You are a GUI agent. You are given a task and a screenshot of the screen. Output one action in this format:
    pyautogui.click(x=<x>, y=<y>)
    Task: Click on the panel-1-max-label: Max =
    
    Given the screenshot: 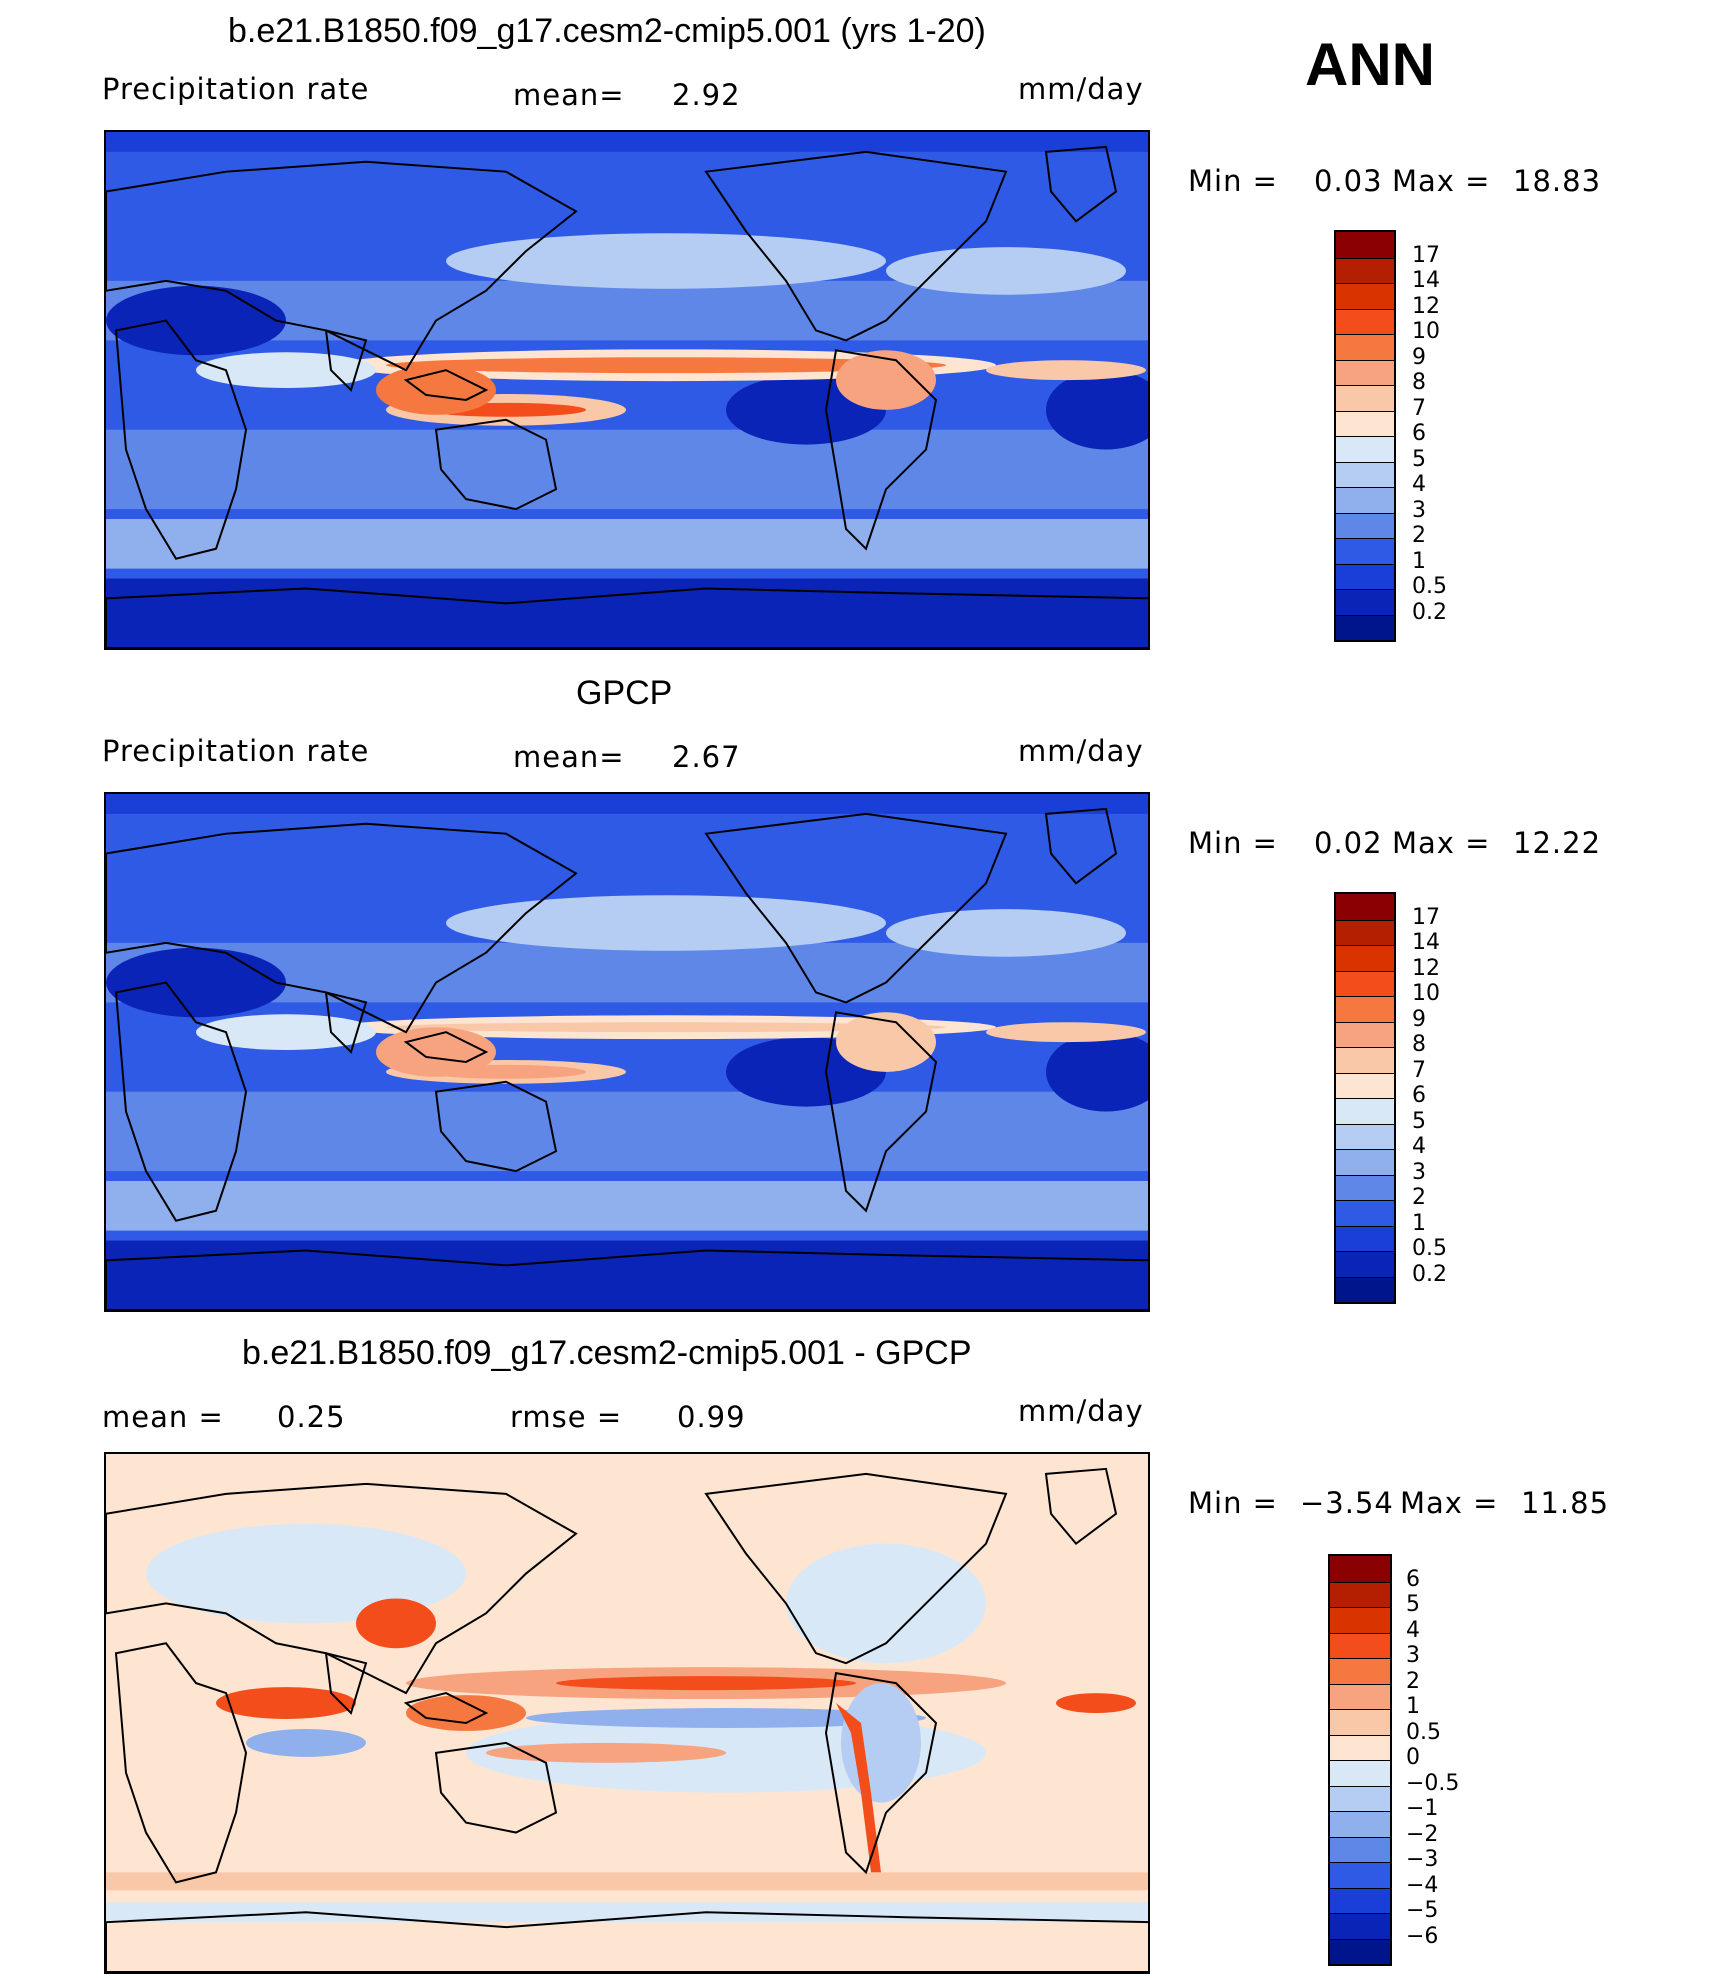 What is the action you would take?
    pyautogui.click(x=1441, y=181)
    